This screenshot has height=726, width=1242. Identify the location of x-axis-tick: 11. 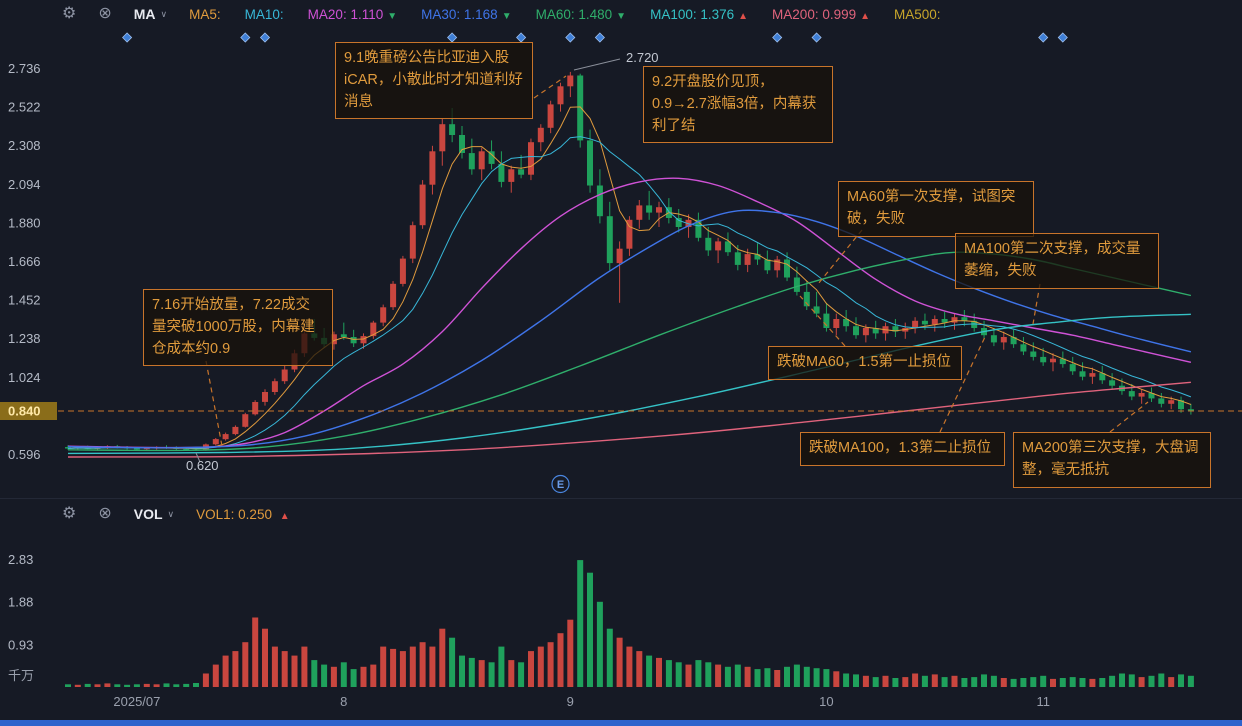
(1043, 701).